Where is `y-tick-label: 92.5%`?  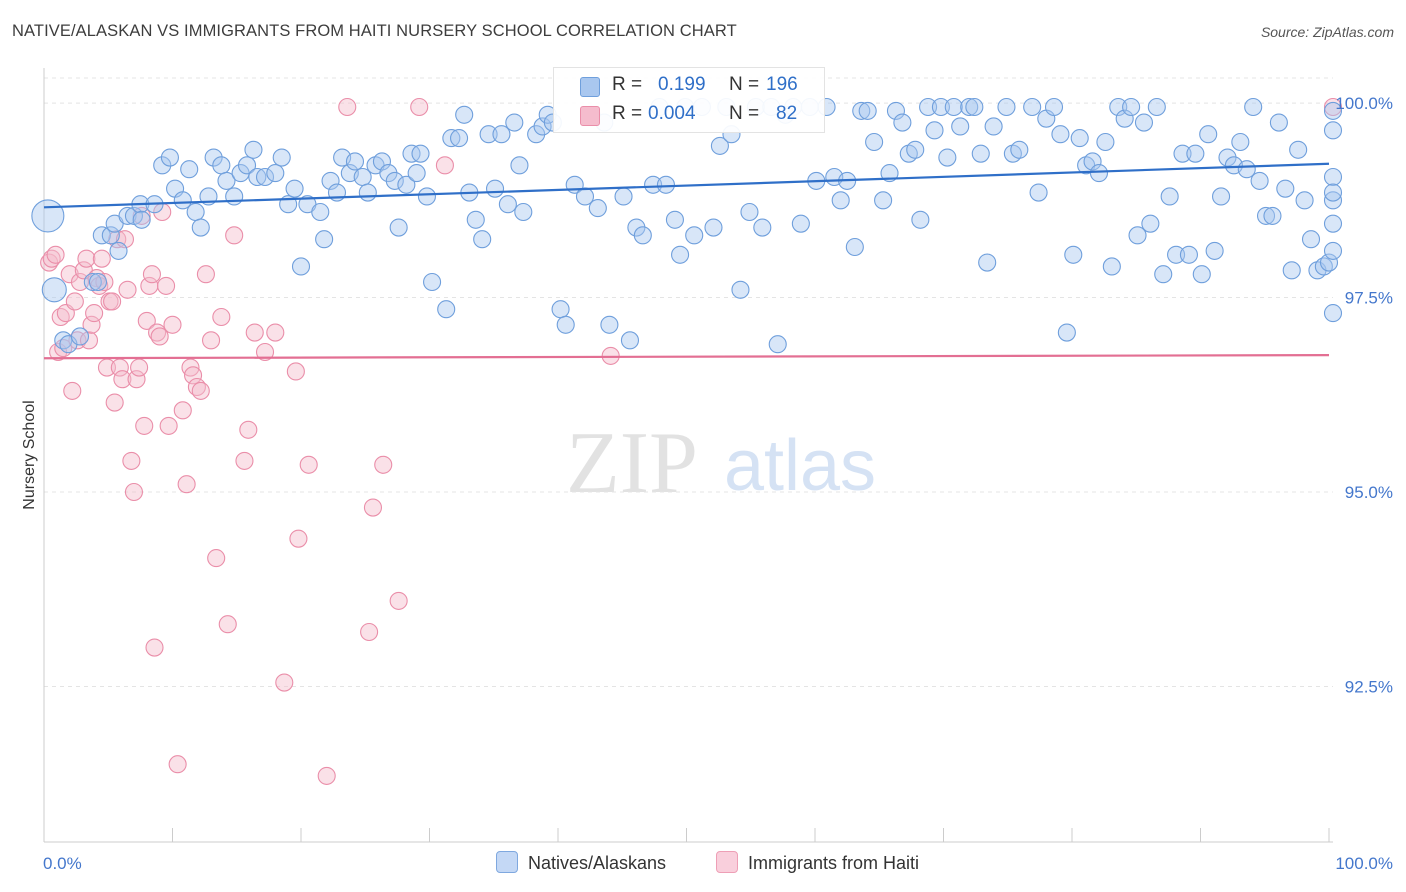 y-tick-label: 92.5% is located at coordinates (1369, 686).